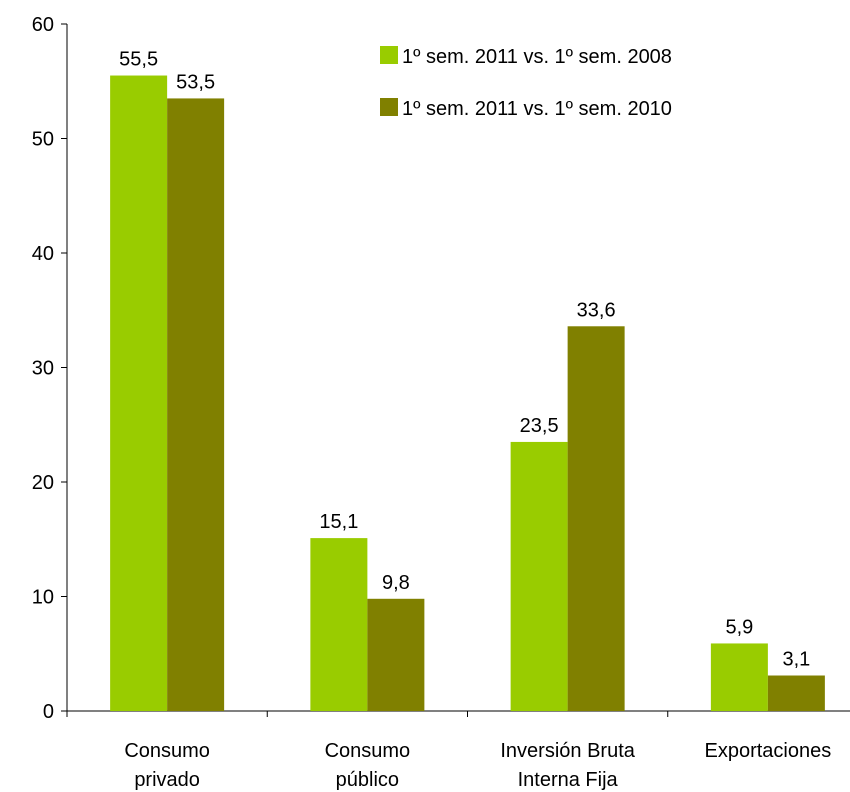 This screenshot has width=850, height=792. What do you see at coordinates (537, 109) in the screenshot?
I see `legend-label: 1º sem. 2011 vs. 1º sem. 2010` at bounding box center [537, 109].